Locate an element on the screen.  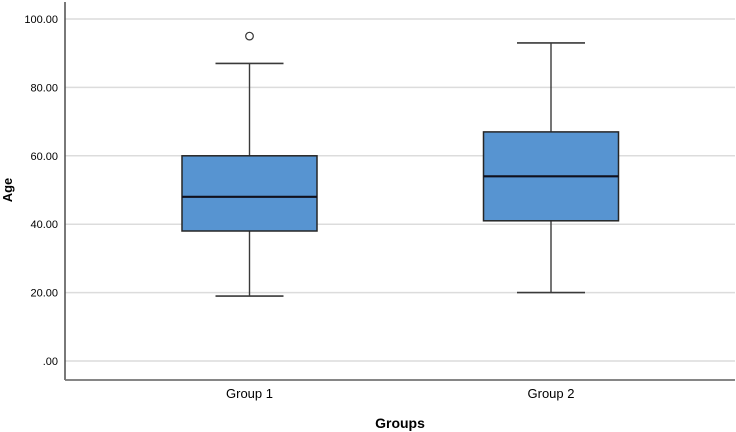
y-tick-label-80.00: 80.00 is located at coordinates (44, 88).